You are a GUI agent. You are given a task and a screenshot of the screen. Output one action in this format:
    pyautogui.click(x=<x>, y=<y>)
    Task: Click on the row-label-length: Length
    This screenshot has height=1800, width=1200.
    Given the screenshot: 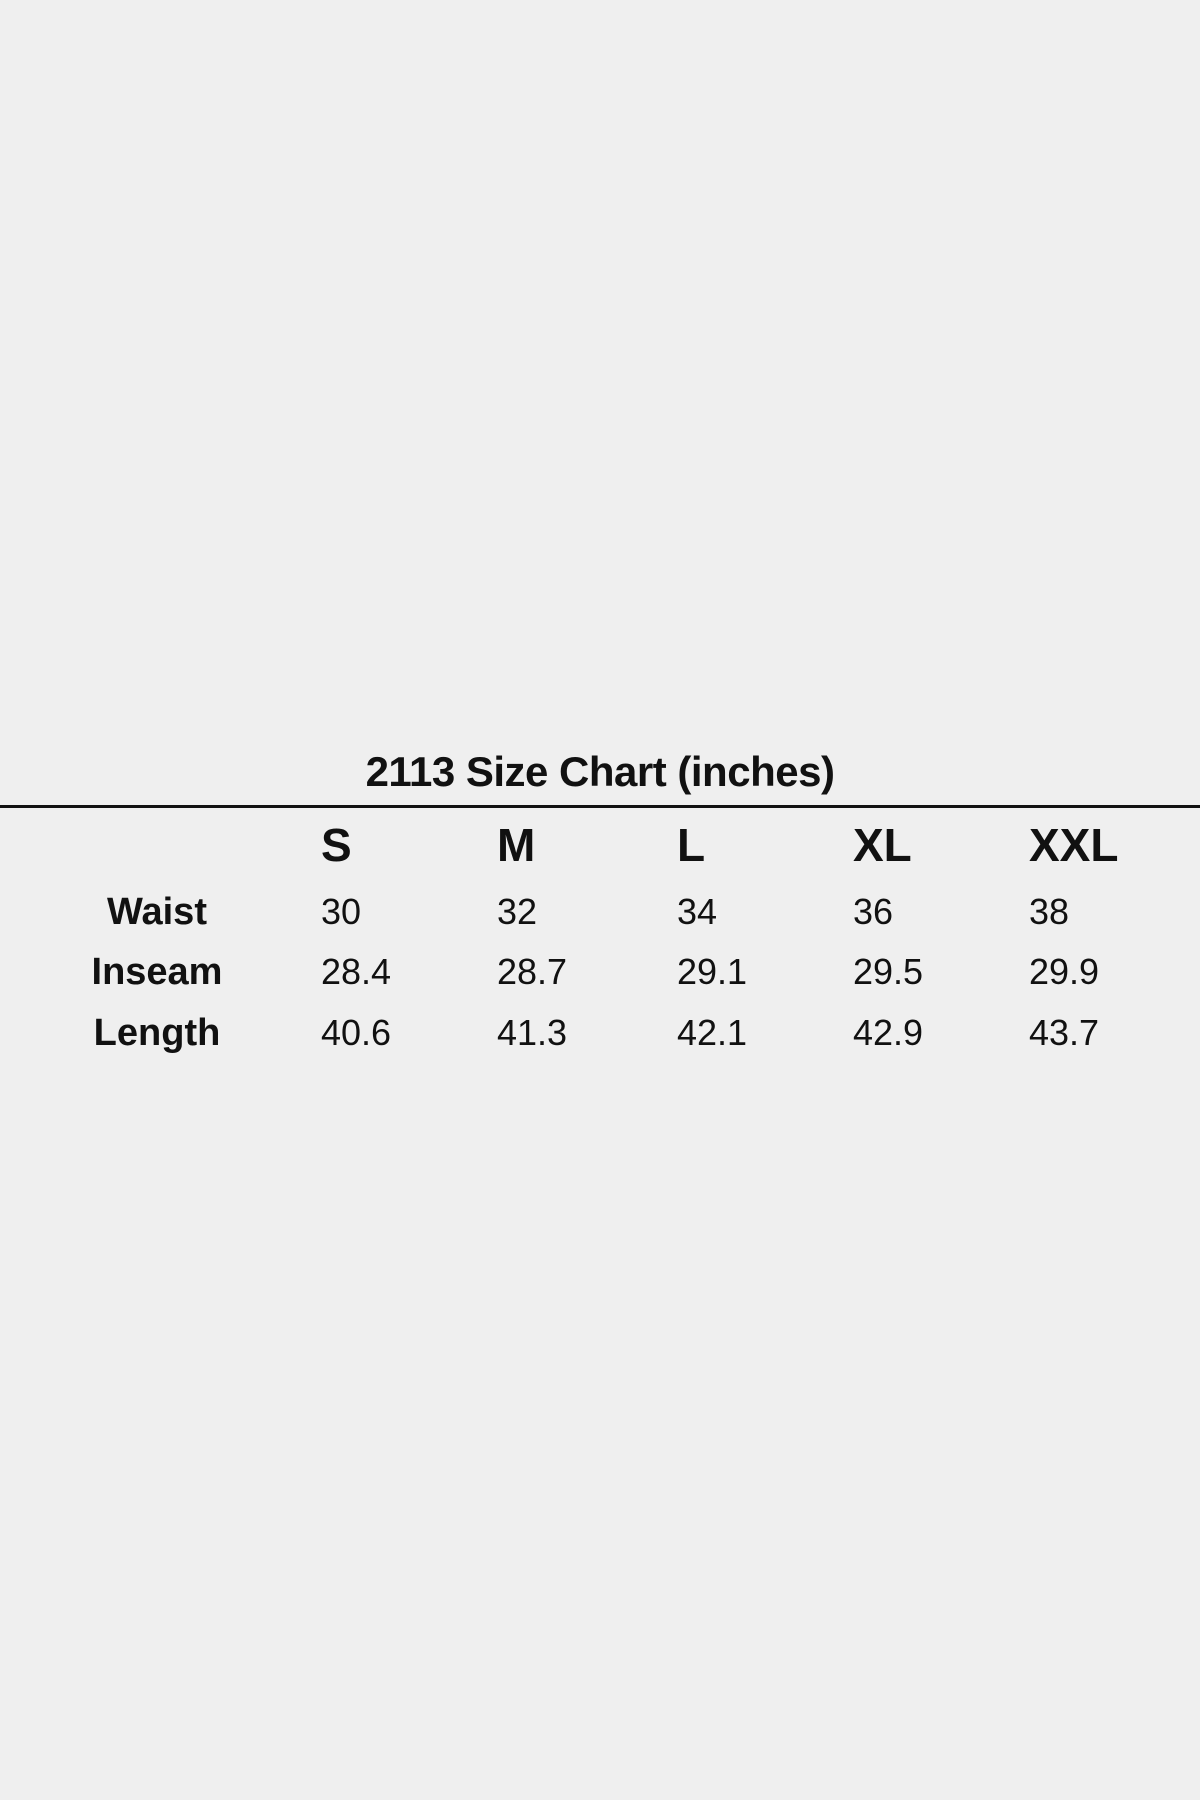 What is the action you would take?
    pyautogui.click(x=157, y=1033)
    